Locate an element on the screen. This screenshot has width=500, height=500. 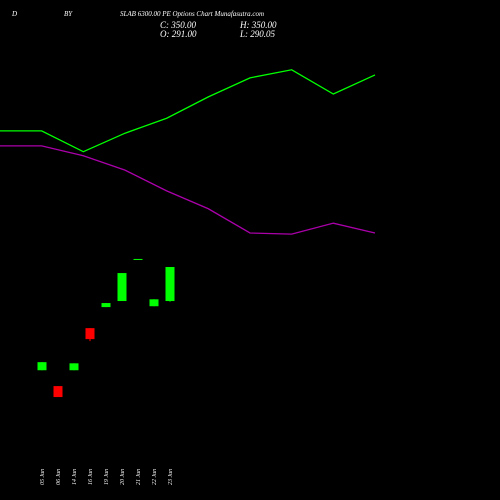
x-tick-label: 22 Jun is located at coordinates (155, 477).